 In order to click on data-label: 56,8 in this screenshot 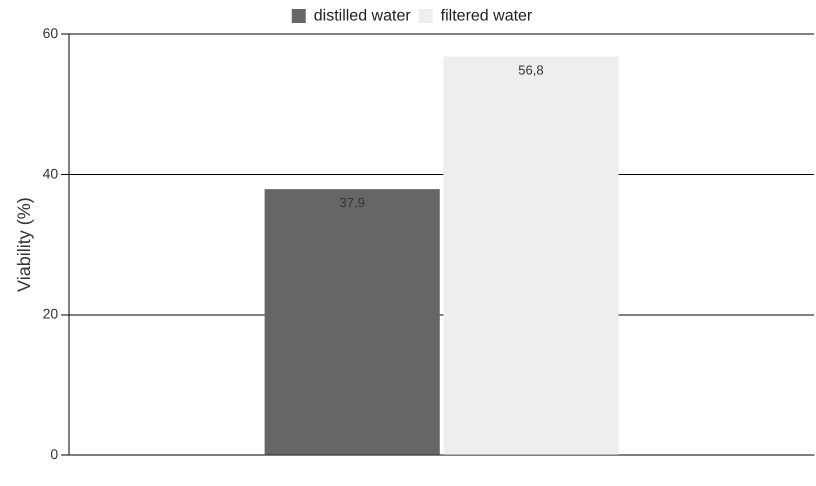, I will do `click(531, 70)`.